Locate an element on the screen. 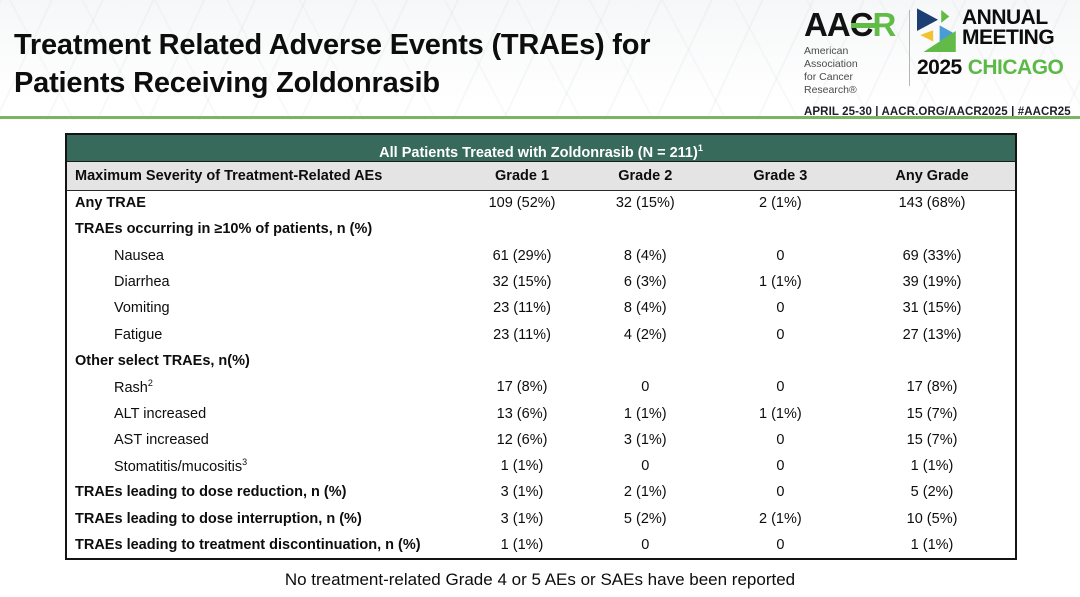 Image resolution: width=1080 pixels, height=597 pixels. table-row: Rash2 17 (8%) 0 0 17 (8%) is located at coordinates (541, 387).